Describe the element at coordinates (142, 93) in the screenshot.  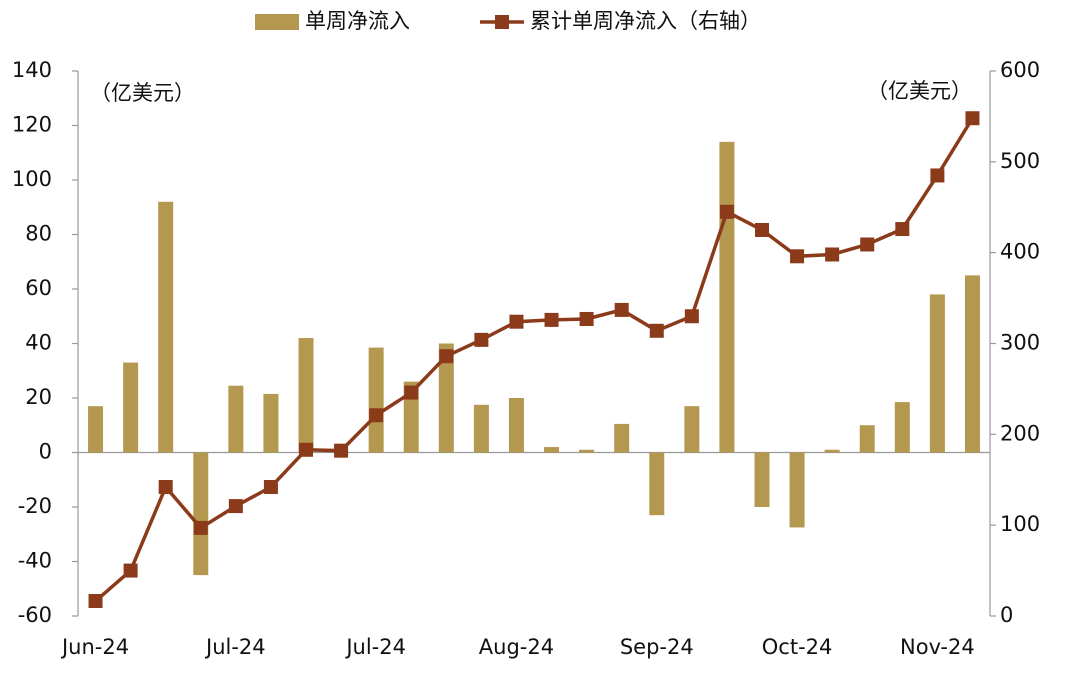
I see `y-unit-label: （亿美元）` at that location.